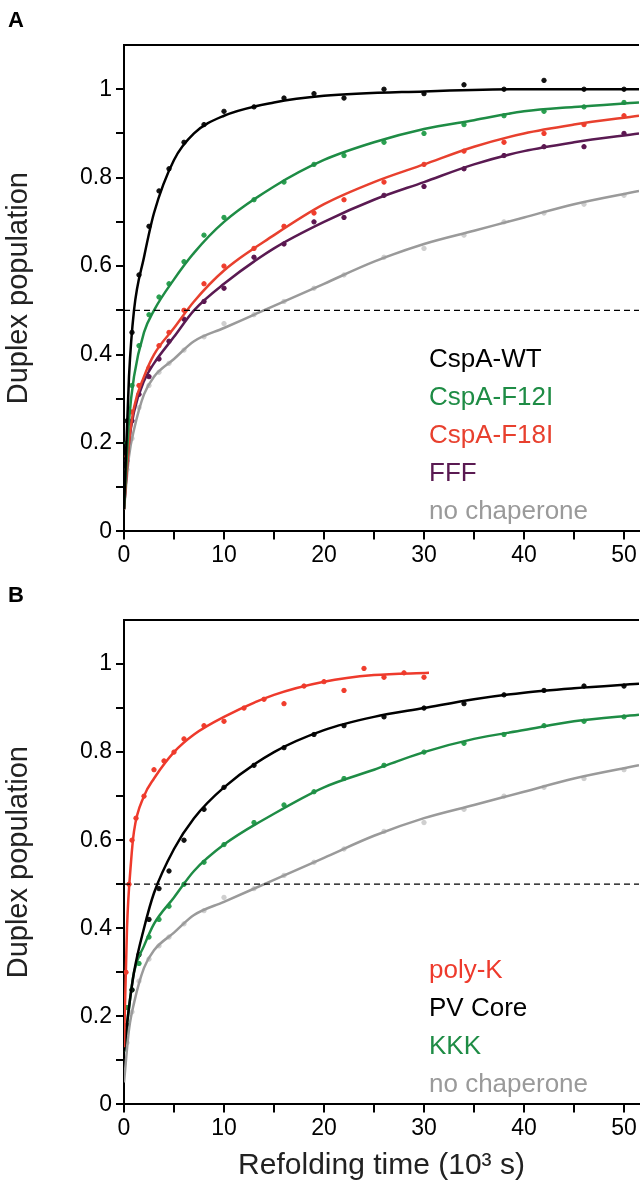 Image resolution: width=644 pixels, height=1192 pixels. I want to click on text: CspA-F18I, so click(491, 434).